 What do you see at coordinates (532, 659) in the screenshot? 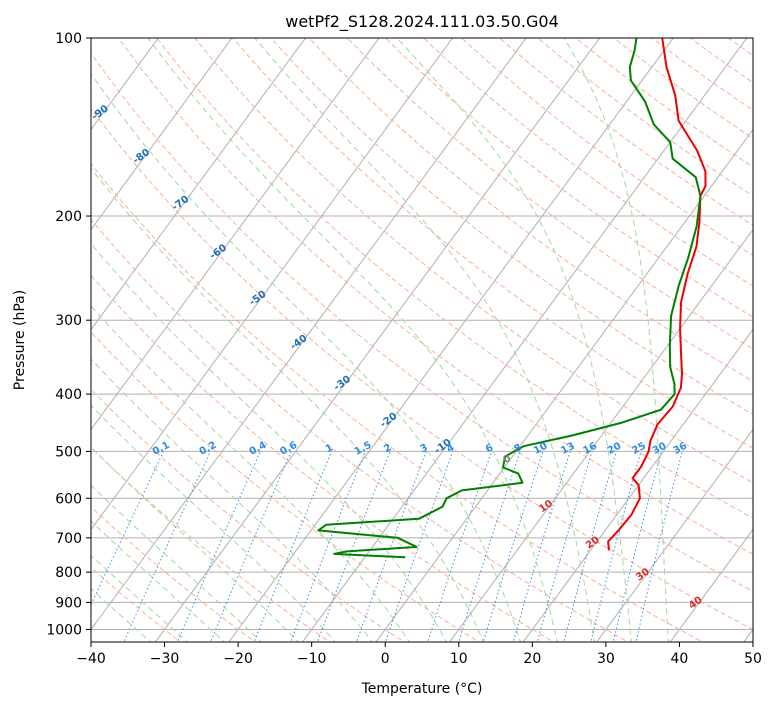
I see `x-tick-label: 20` at bounding box center [532, 659].